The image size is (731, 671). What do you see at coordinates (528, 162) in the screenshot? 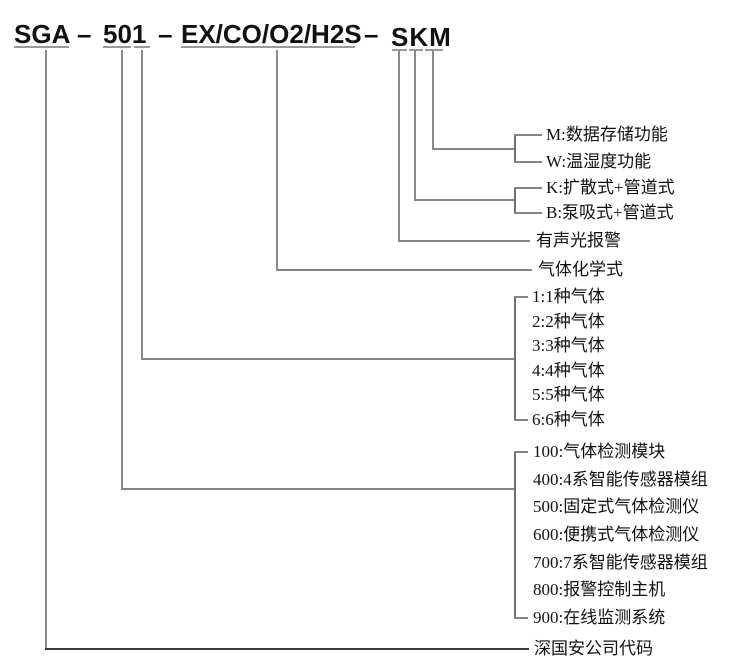
I see `mw-bracket-tick-w` at bounding box center [528, 162].